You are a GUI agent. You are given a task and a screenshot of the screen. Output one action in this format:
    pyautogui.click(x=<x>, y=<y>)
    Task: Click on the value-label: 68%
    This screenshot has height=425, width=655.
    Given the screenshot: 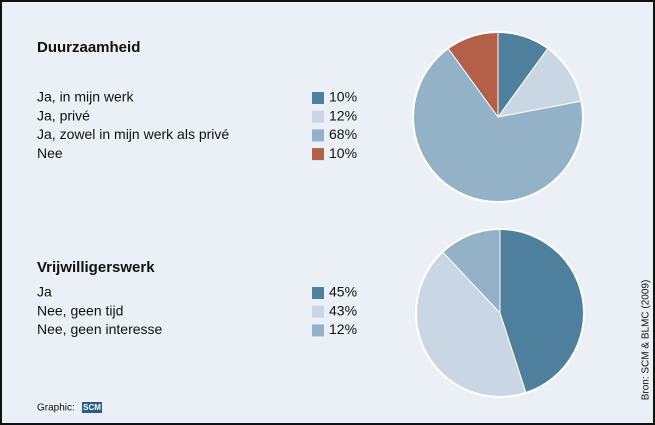 What is the action you would take?
    pyautogui.click(x=343, y=134)
    